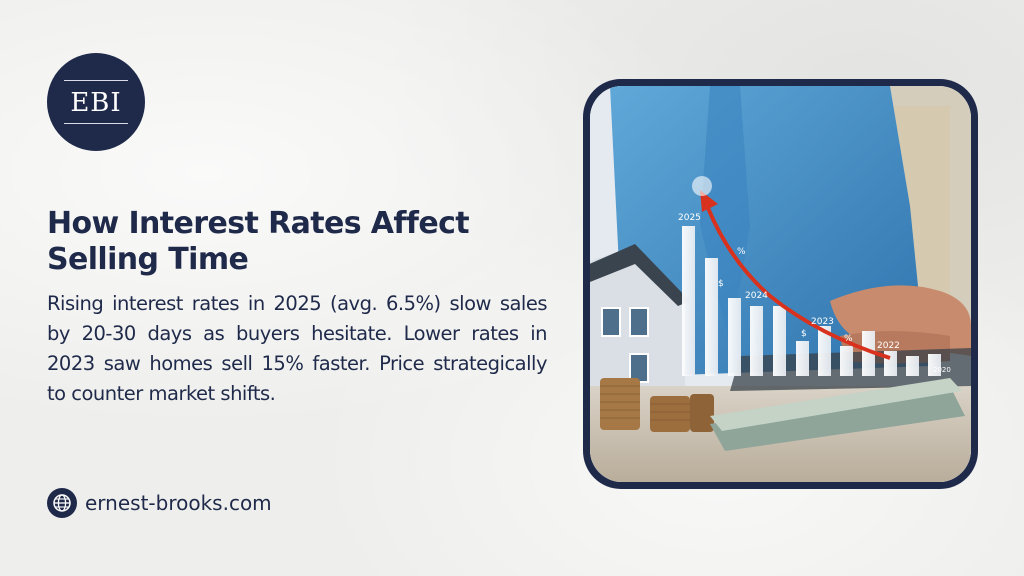 This screenshot has width=1024, height=576. I want to click on symbol-percent-1: %, so click(741, 252).